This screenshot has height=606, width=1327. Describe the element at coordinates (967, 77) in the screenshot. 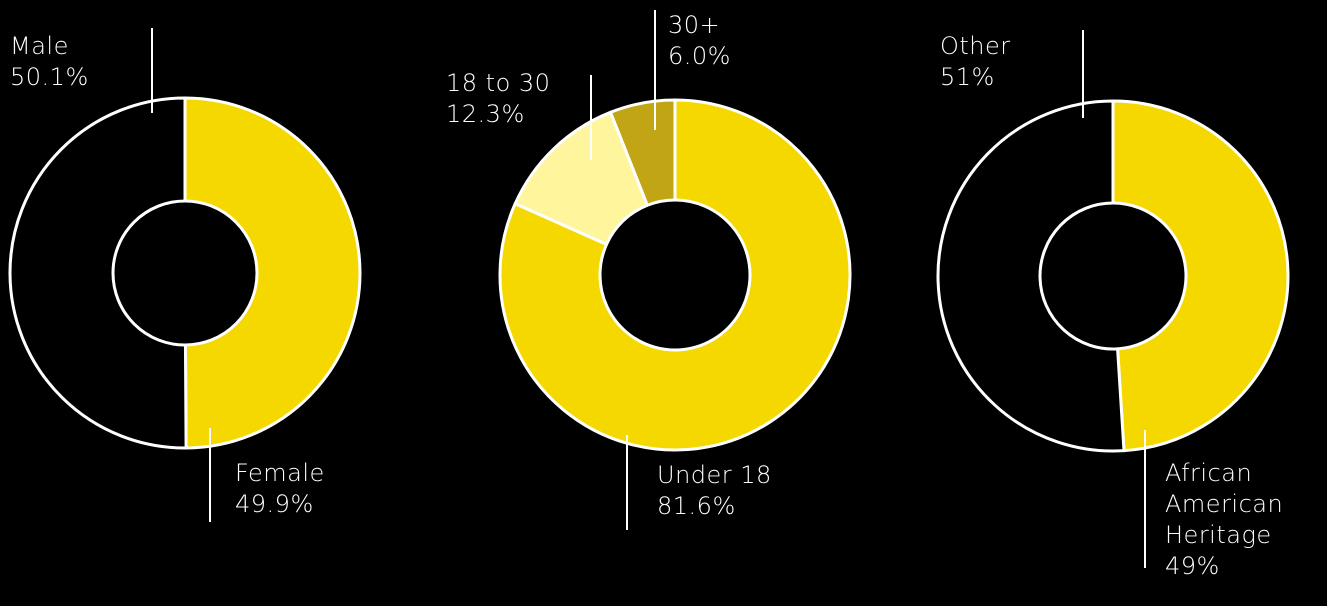

I see `value-label: 51%` at that location.